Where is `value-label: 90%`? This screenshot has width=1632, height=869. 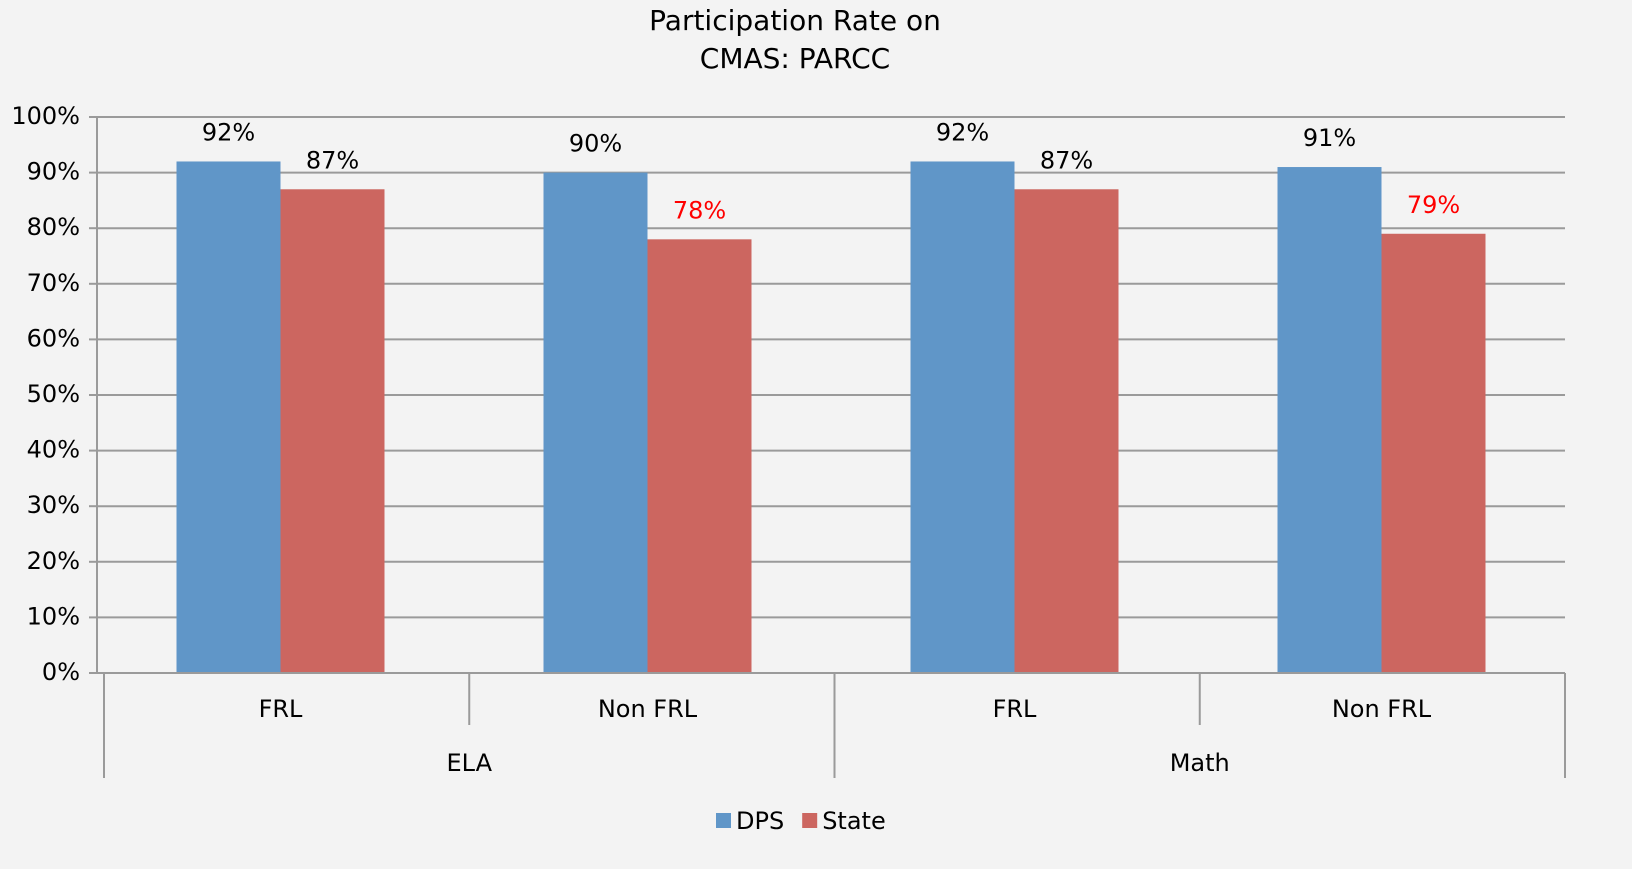
value-label: 90% is located at coordinates (595, 144).